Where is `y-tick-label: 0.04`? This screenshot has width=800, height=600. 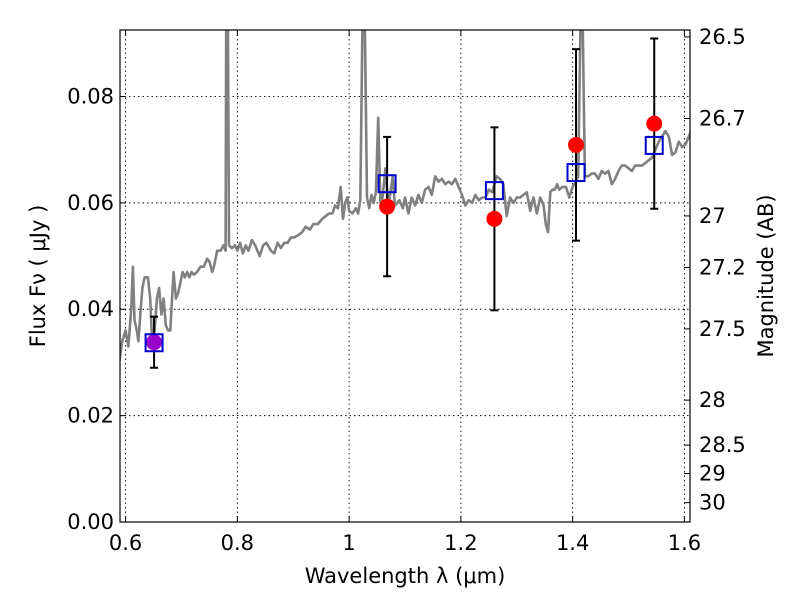 y-tick-label: 0.04 is located at coordinates (90, 309).